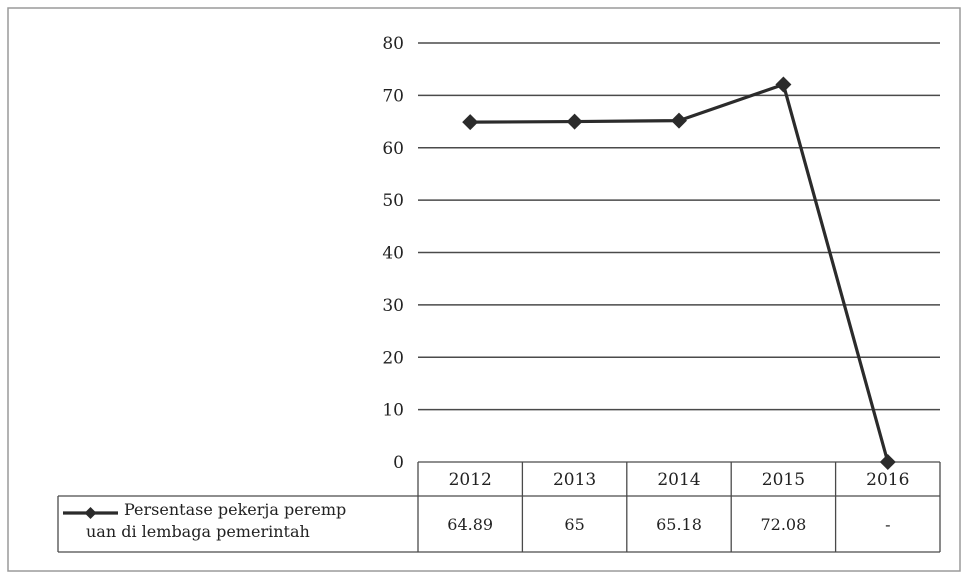  I want to click on table-value-2012: 64.89, so click(470, 524).